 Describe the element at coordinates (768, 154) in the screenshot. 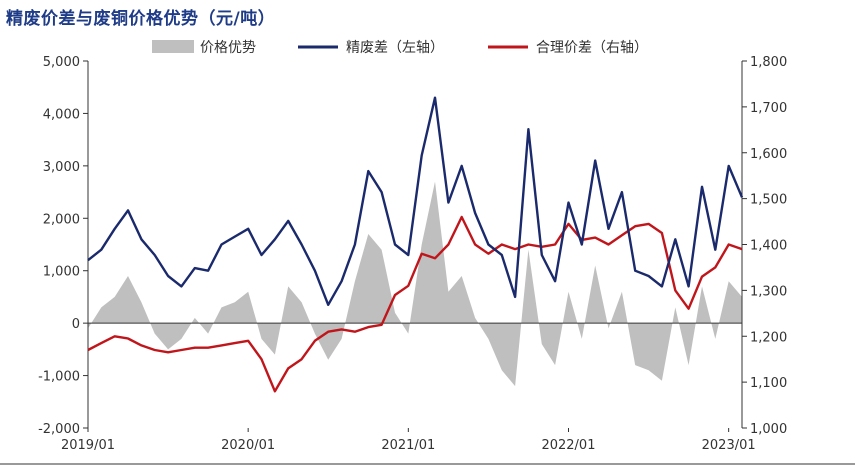

I see `right-tick-label: 1,600` at that location.